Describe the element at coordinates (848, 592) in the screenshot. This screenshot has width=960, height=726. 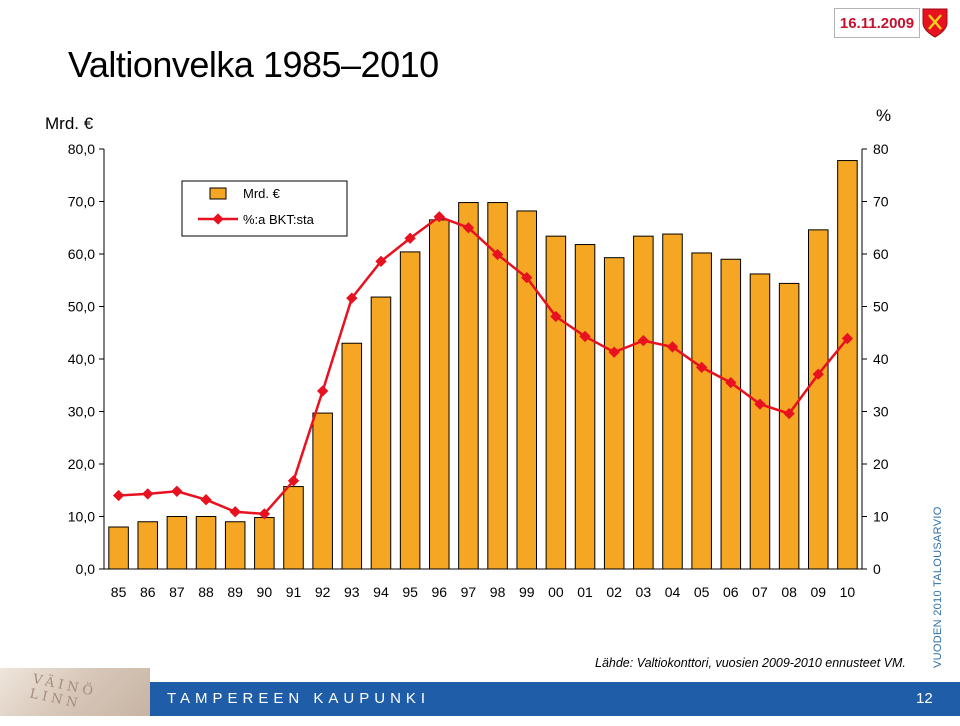
I see `x-tick-label: 10` at that location.